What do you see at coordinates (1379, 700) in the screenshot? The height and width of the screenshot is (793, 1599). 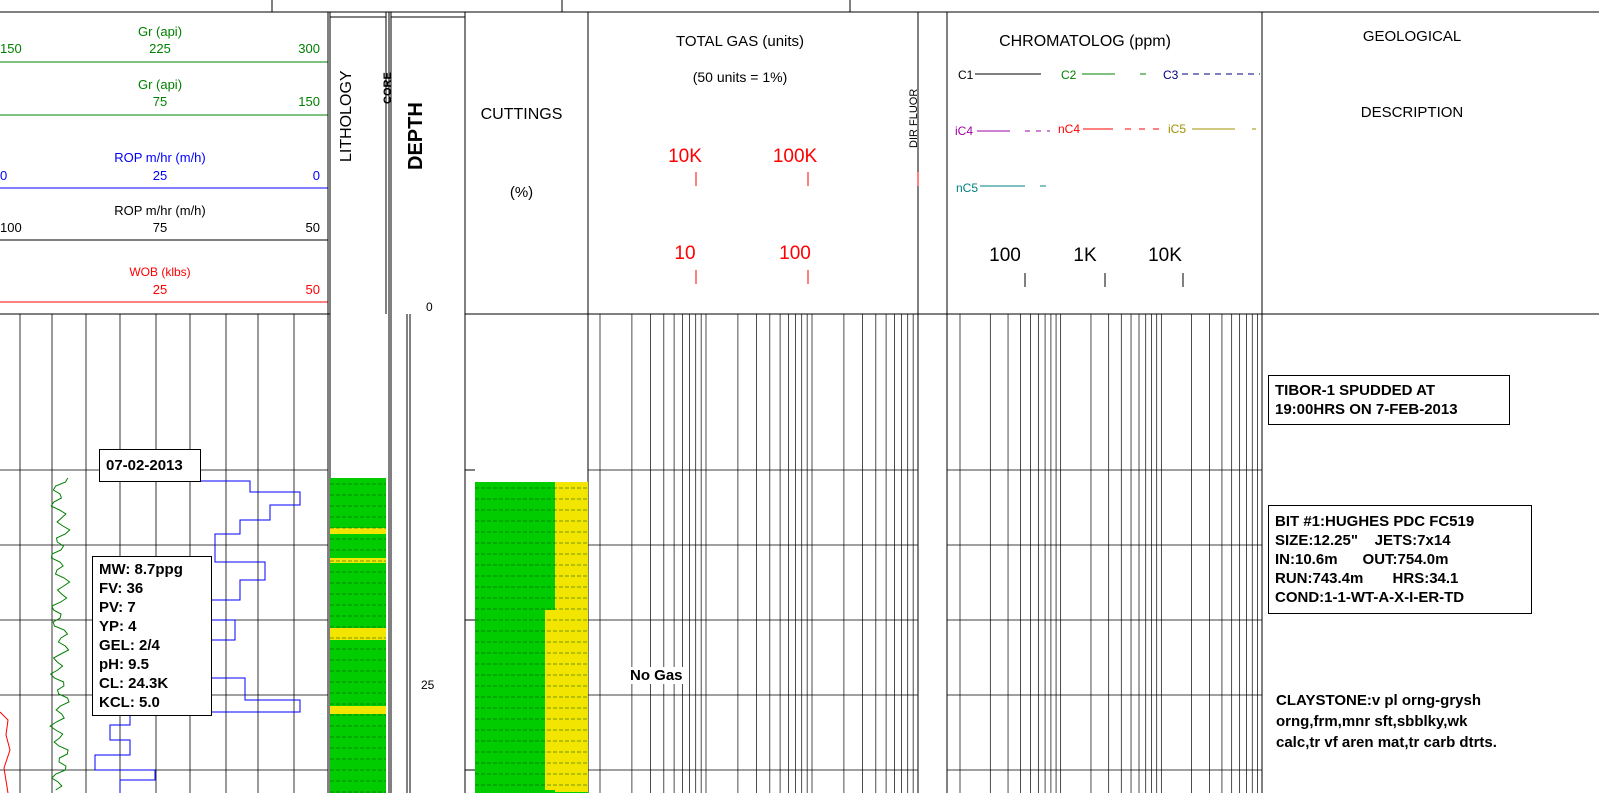 I see `claystone-line-1: CLAYSTONE:v pl orng-grysh` at bounding box center [1379, 700].